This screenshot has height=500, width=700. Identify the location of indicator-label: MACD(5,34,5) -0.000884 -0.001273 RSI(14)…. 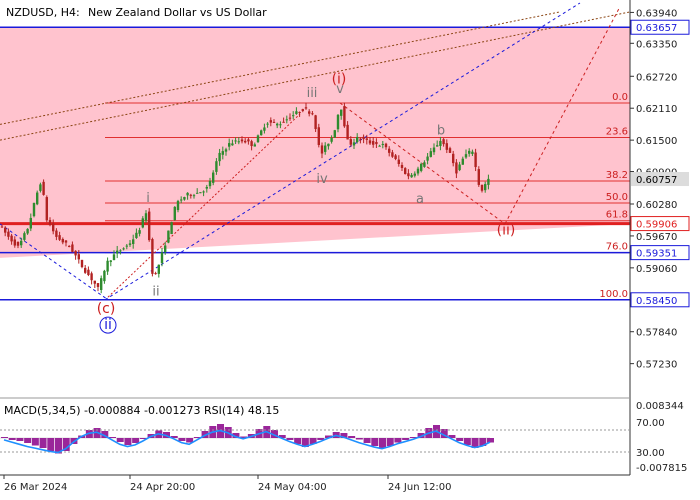
(141, 410).